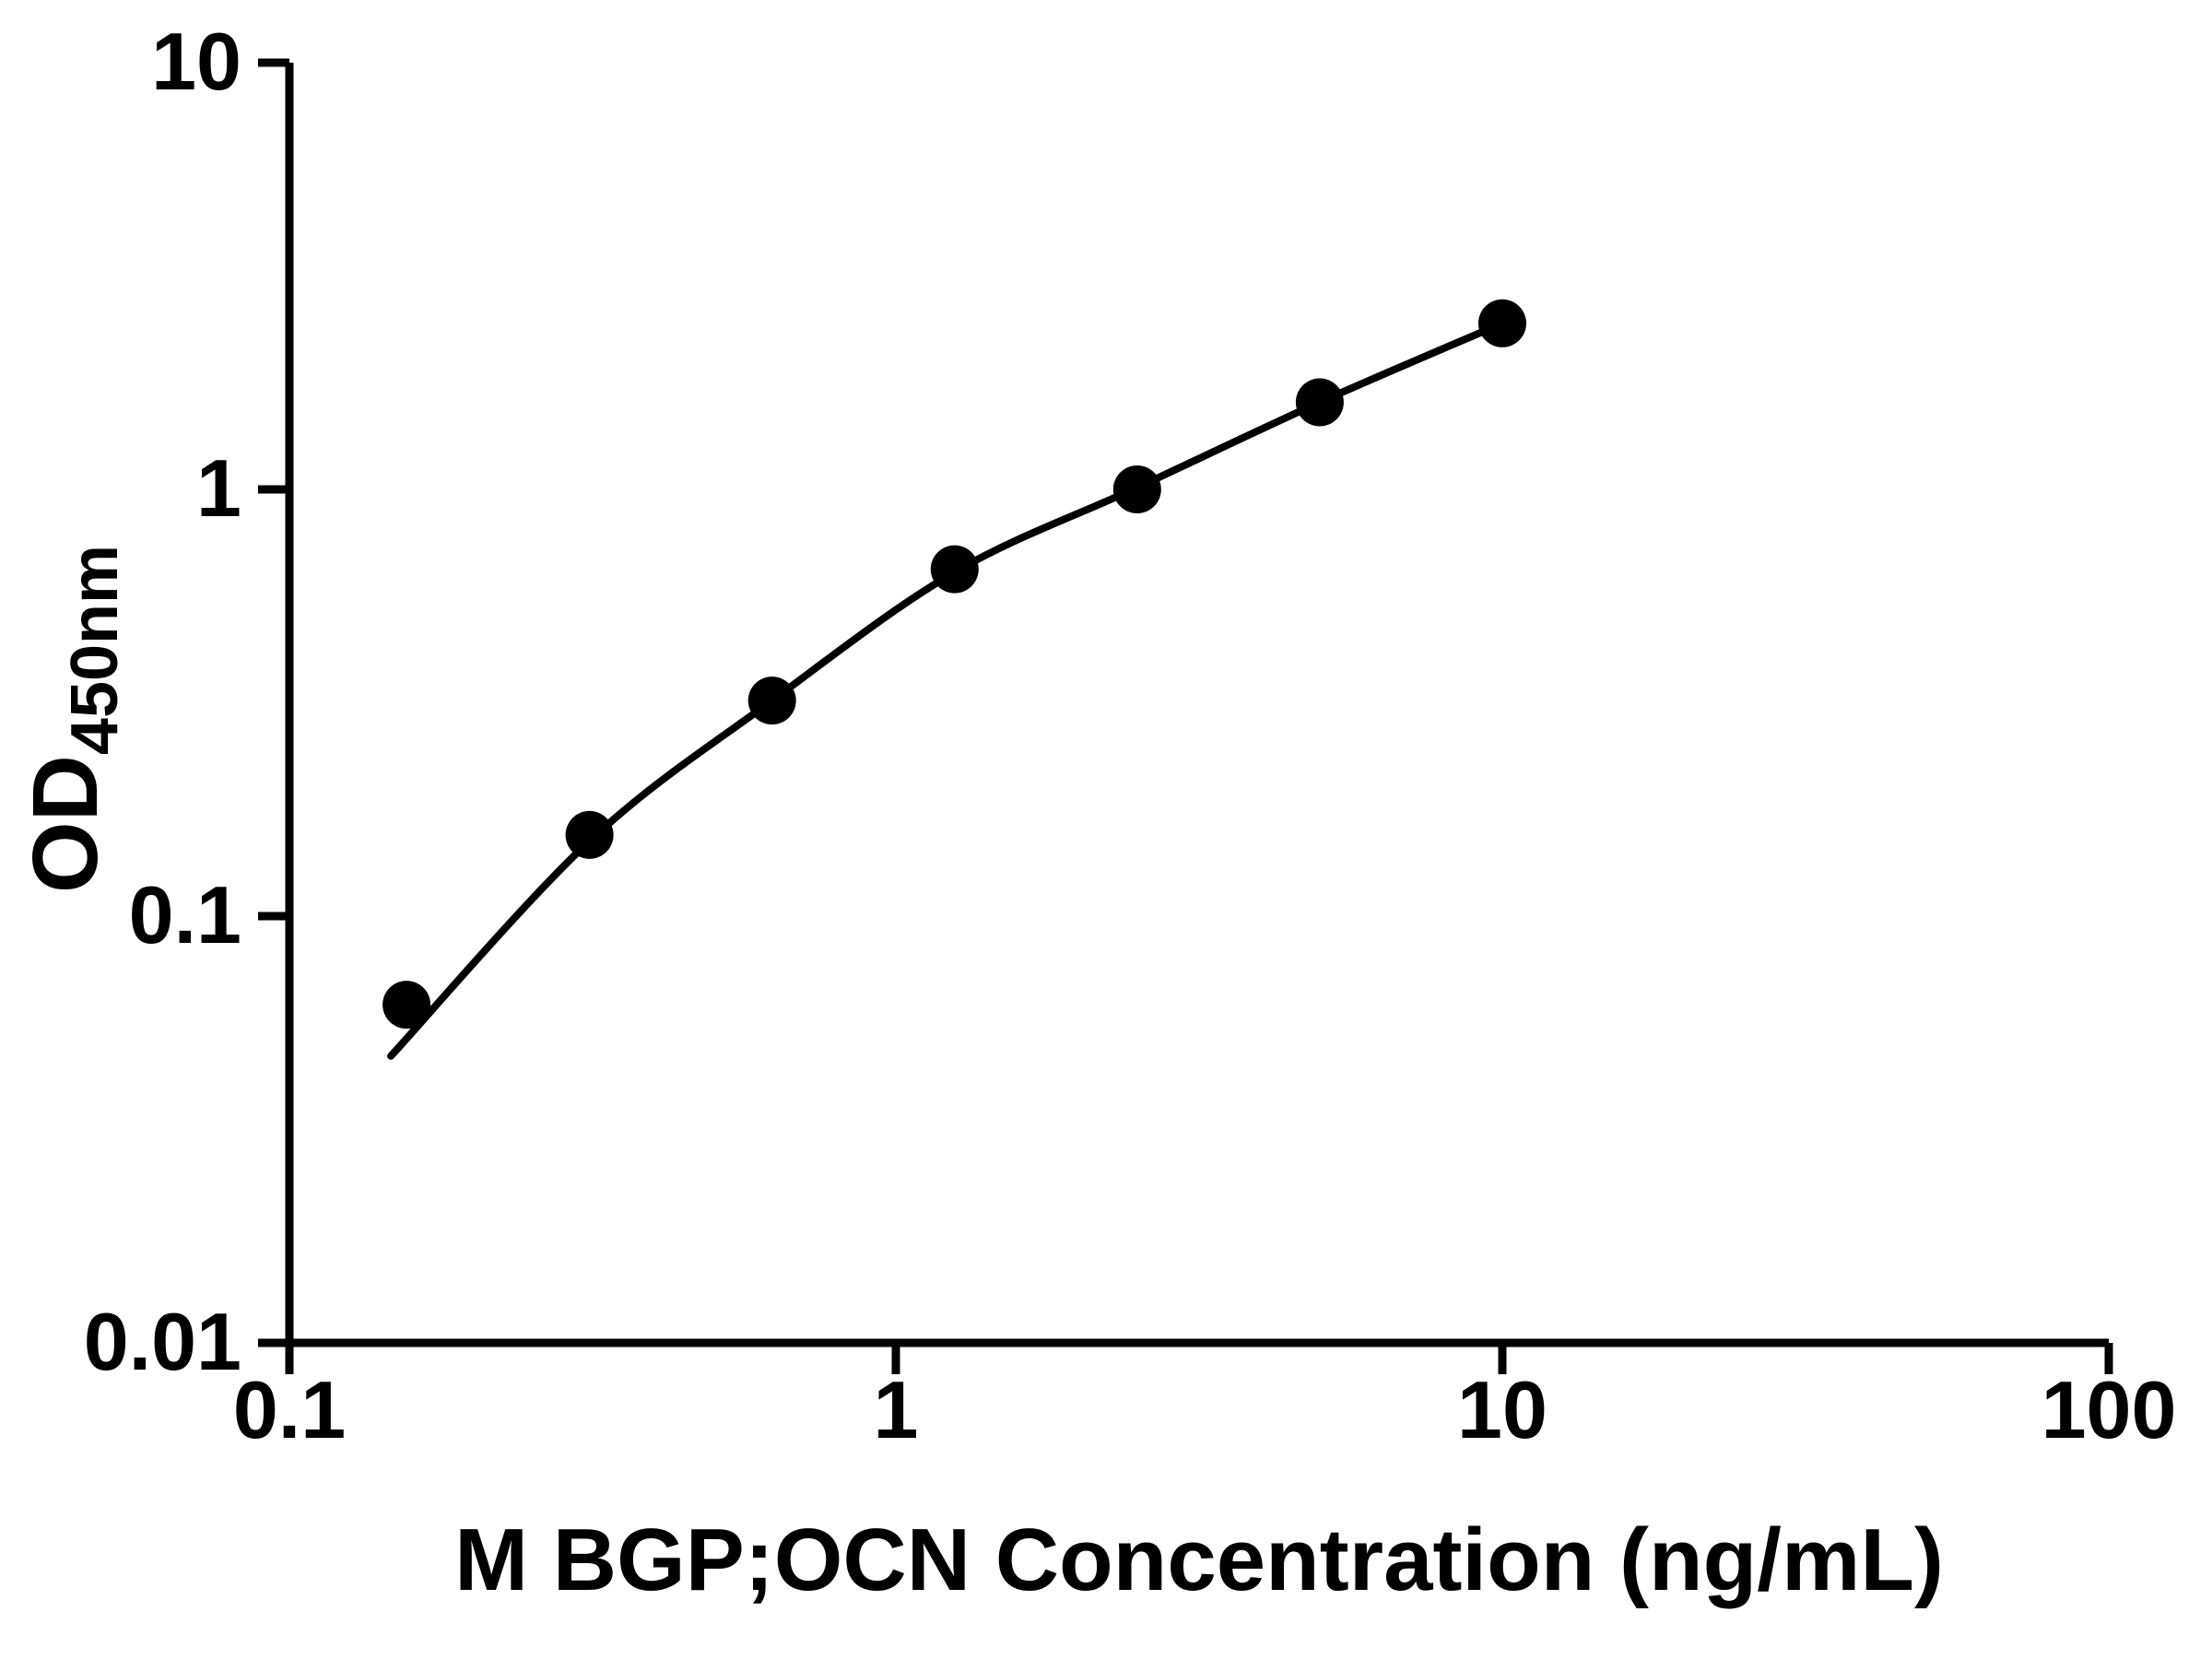 Image resolution: width=2212 pixels, height=1659 pixels. I want to click on x-axis-title: M BGP;OCN Concentration (ng/mL), so click(1199, 1560).